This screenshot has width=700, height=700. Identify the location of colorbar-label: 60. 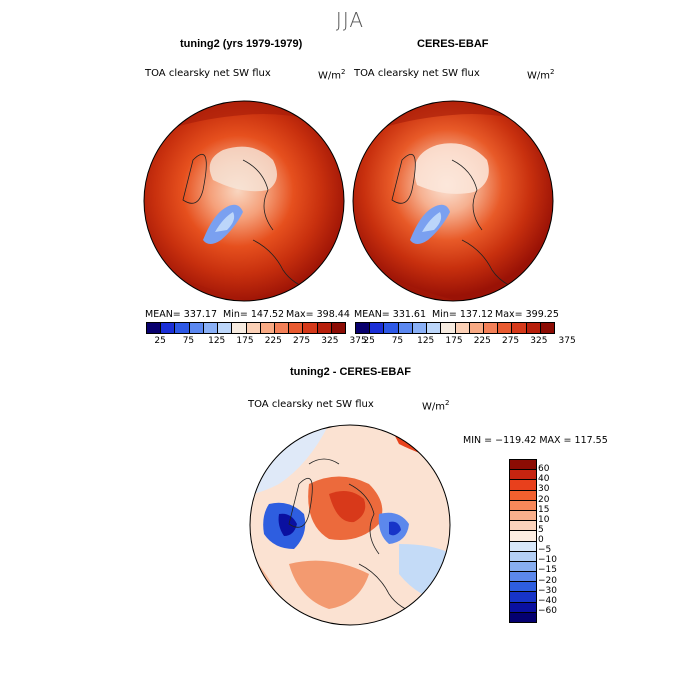
(544, 469).